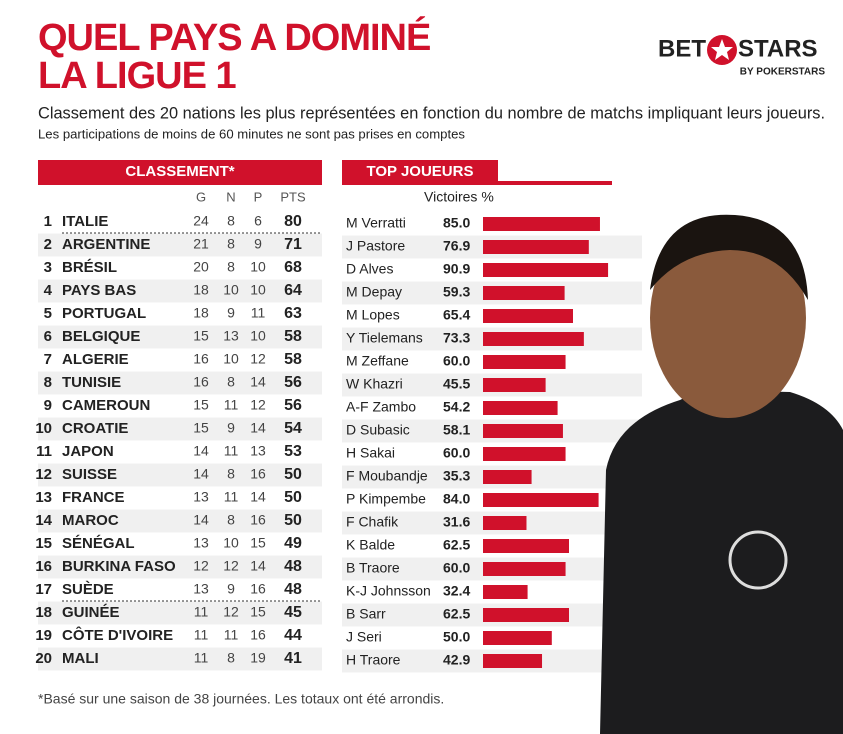 The width and height of the screenshot is (843, 734). I want to click on stat: 21, so click(201, 244).